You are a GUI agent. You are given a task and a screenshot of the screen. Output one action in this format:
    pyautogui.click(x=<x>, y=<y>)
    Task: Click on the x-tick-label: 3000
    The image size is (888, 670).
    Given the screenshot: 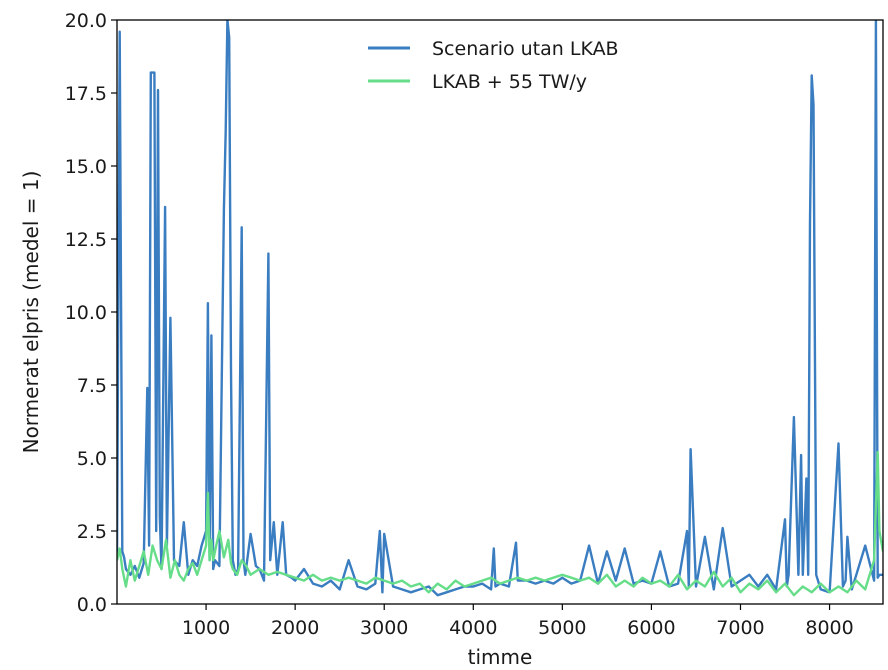 What is the action you would take?
    pyautogui.click(x=384, y=628)
    